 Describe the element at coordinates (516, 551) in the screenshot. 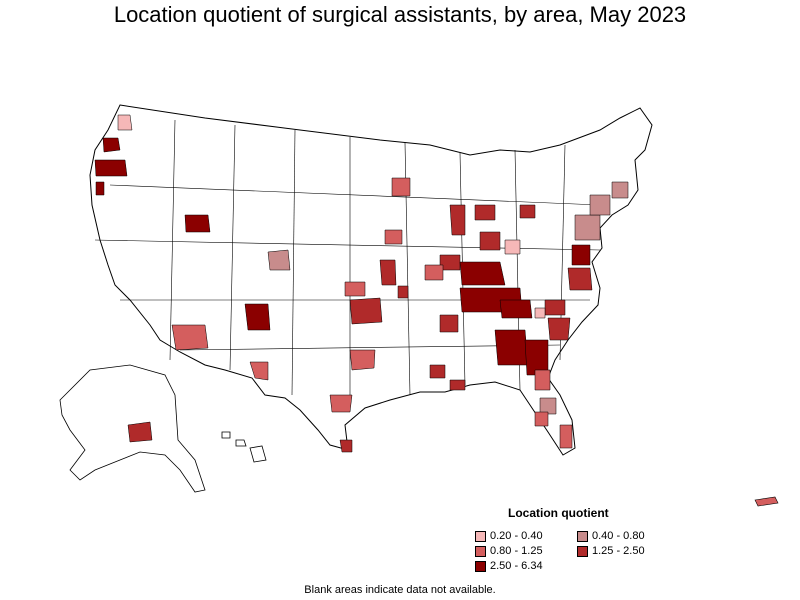

I see `legend-label: 0.80 - 1.25` at that location.